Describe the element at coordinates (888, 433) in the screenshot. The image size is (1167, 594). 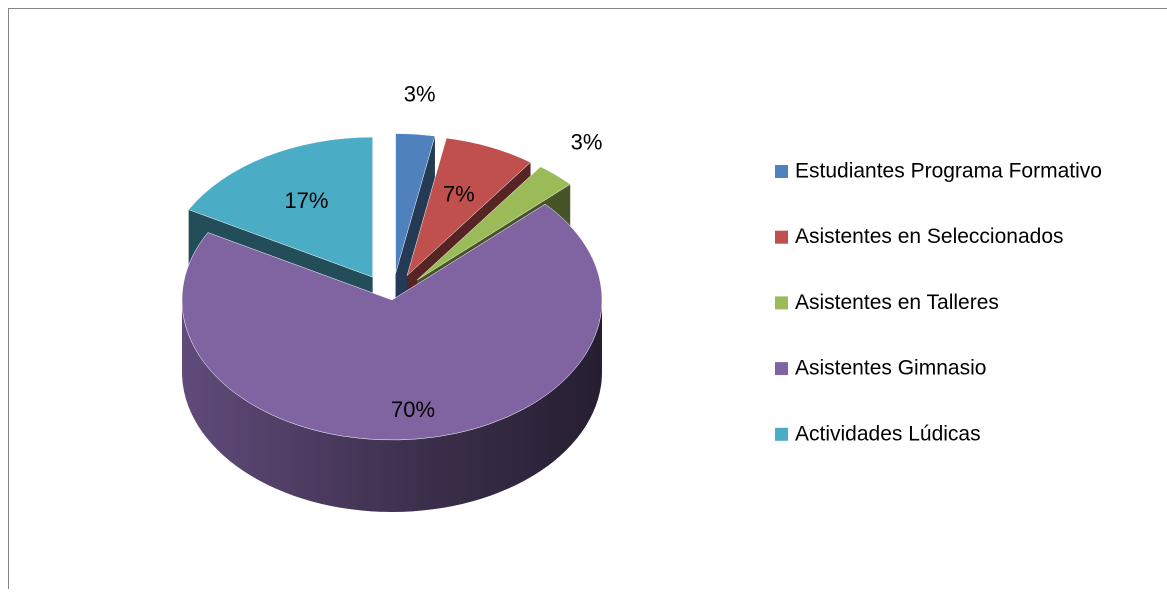
I see `legend-label: Actividades Lúdicas` at that location.